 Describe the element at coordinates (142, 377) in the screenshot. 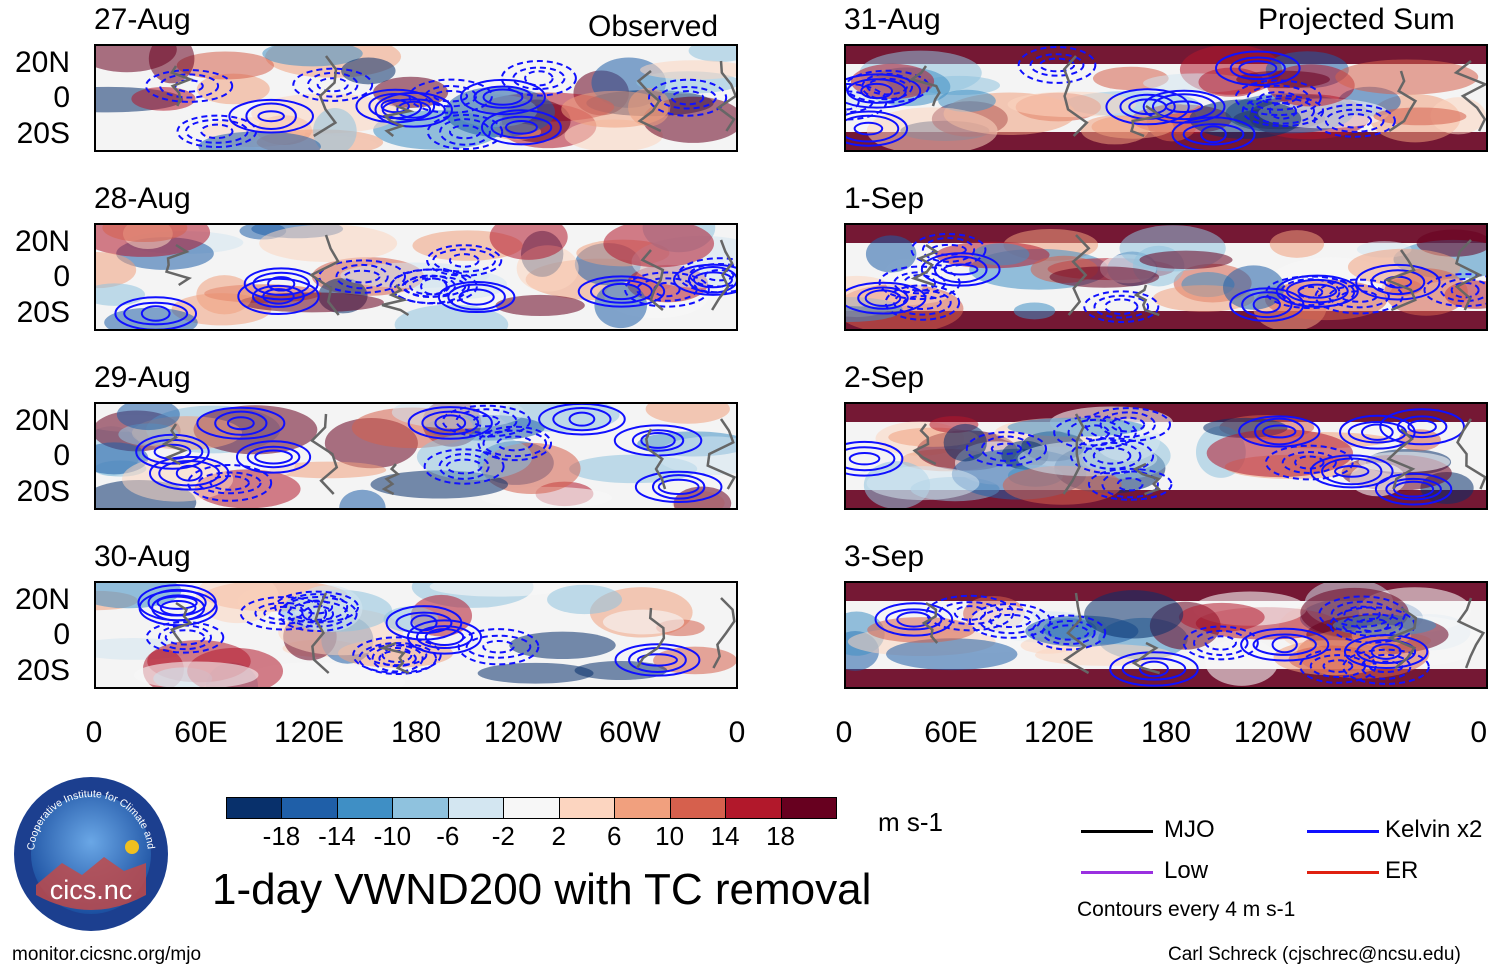

I see `panel-date: 29-Aug` at that location.